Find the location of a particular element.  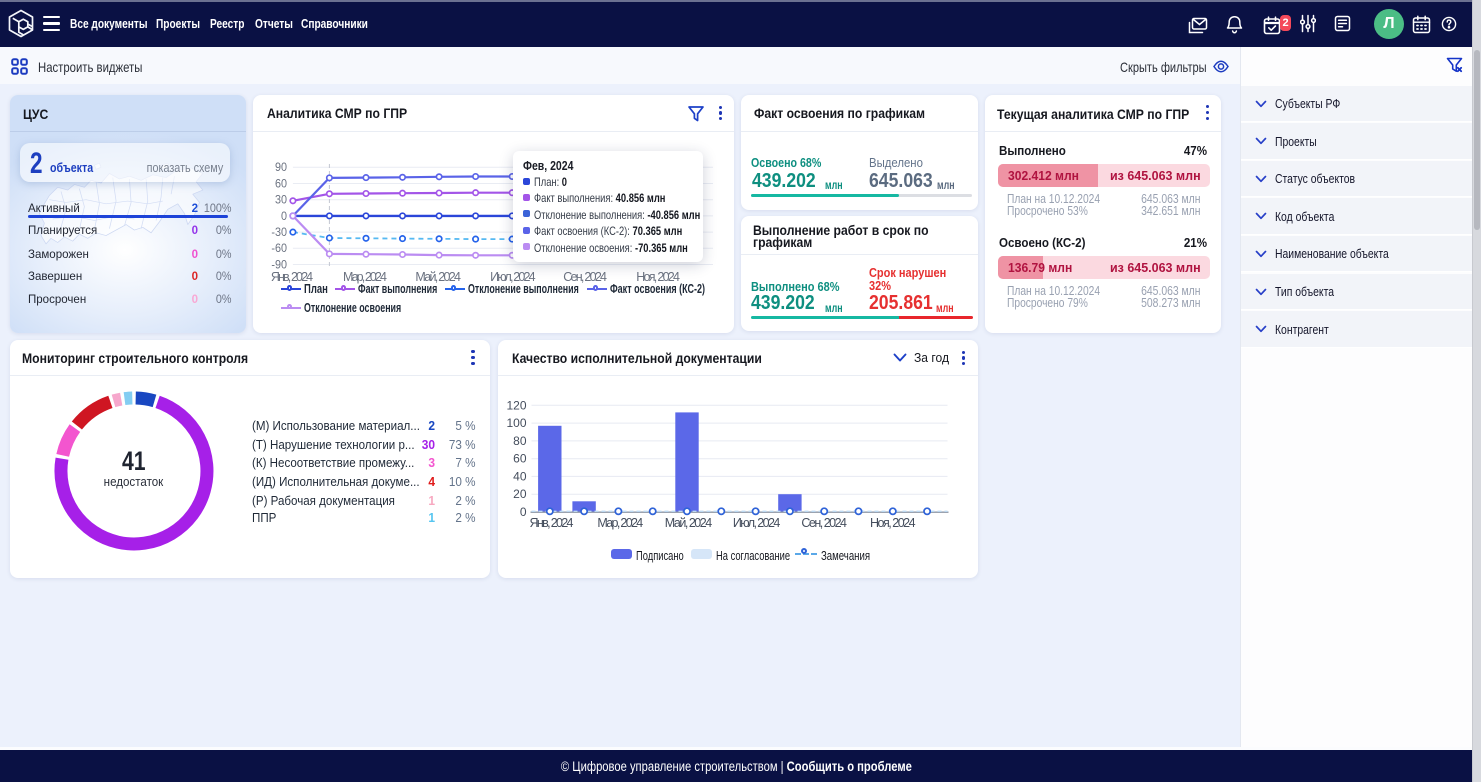

svg-text: -90 is located at coordinates (279, 265).